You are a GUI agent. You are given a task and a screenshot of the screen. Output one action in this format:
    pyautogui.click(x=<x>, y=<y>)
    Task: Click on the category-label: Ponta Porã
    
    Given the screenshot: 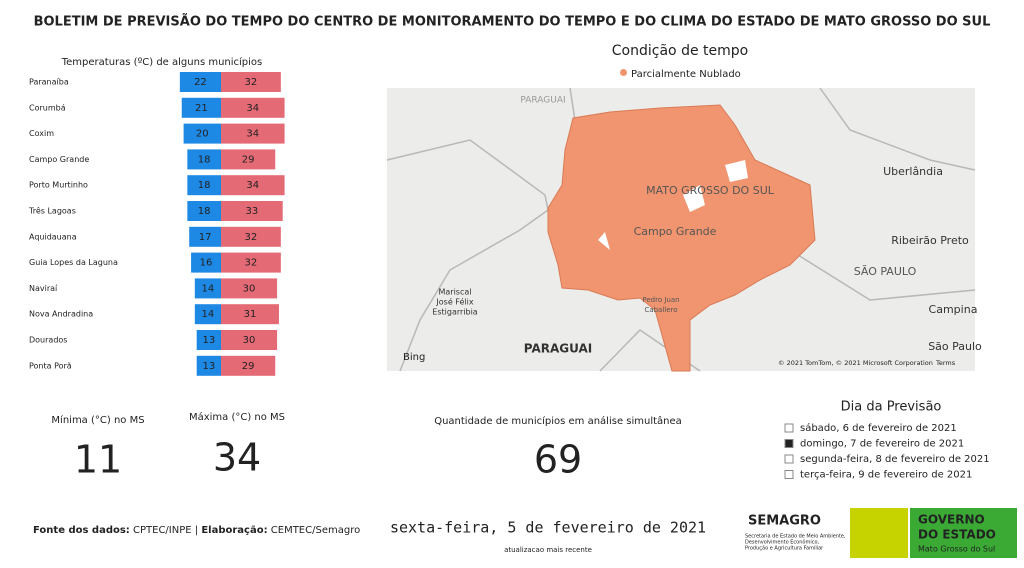 What is the action you would take?
    pyautogui.click(x=50, y=365)
    